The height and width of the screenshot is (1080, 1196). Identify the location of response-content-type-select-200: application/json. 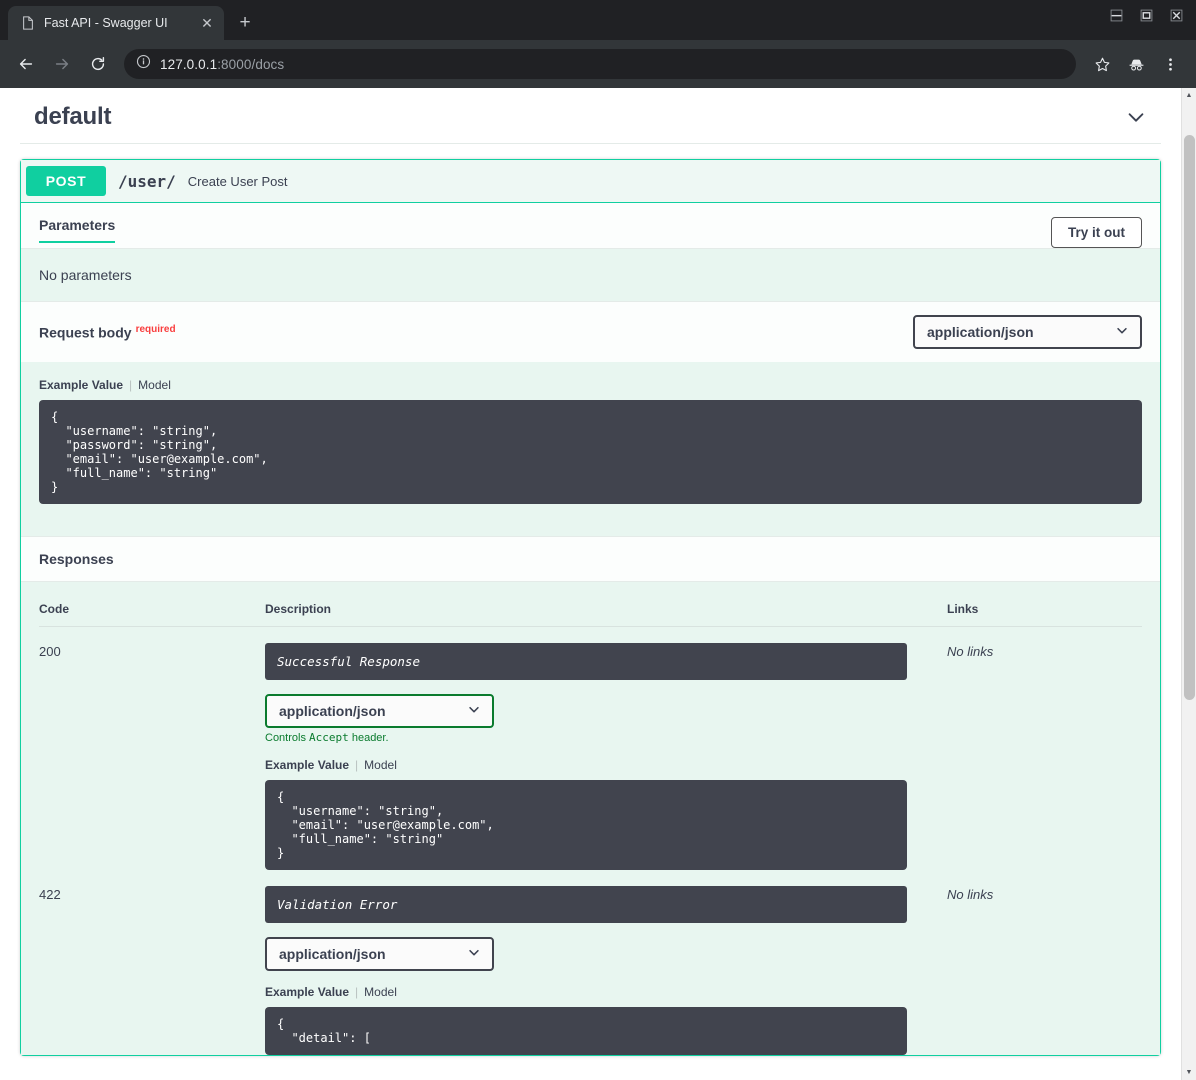
(379, 711).